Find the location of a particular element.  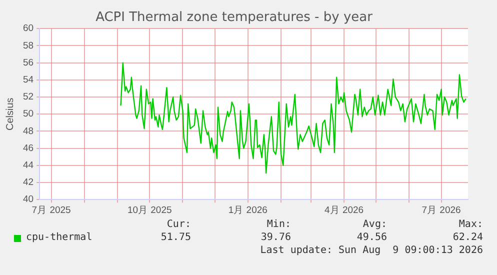

y-tick-label: 50 is located at coordinates (28, 114).